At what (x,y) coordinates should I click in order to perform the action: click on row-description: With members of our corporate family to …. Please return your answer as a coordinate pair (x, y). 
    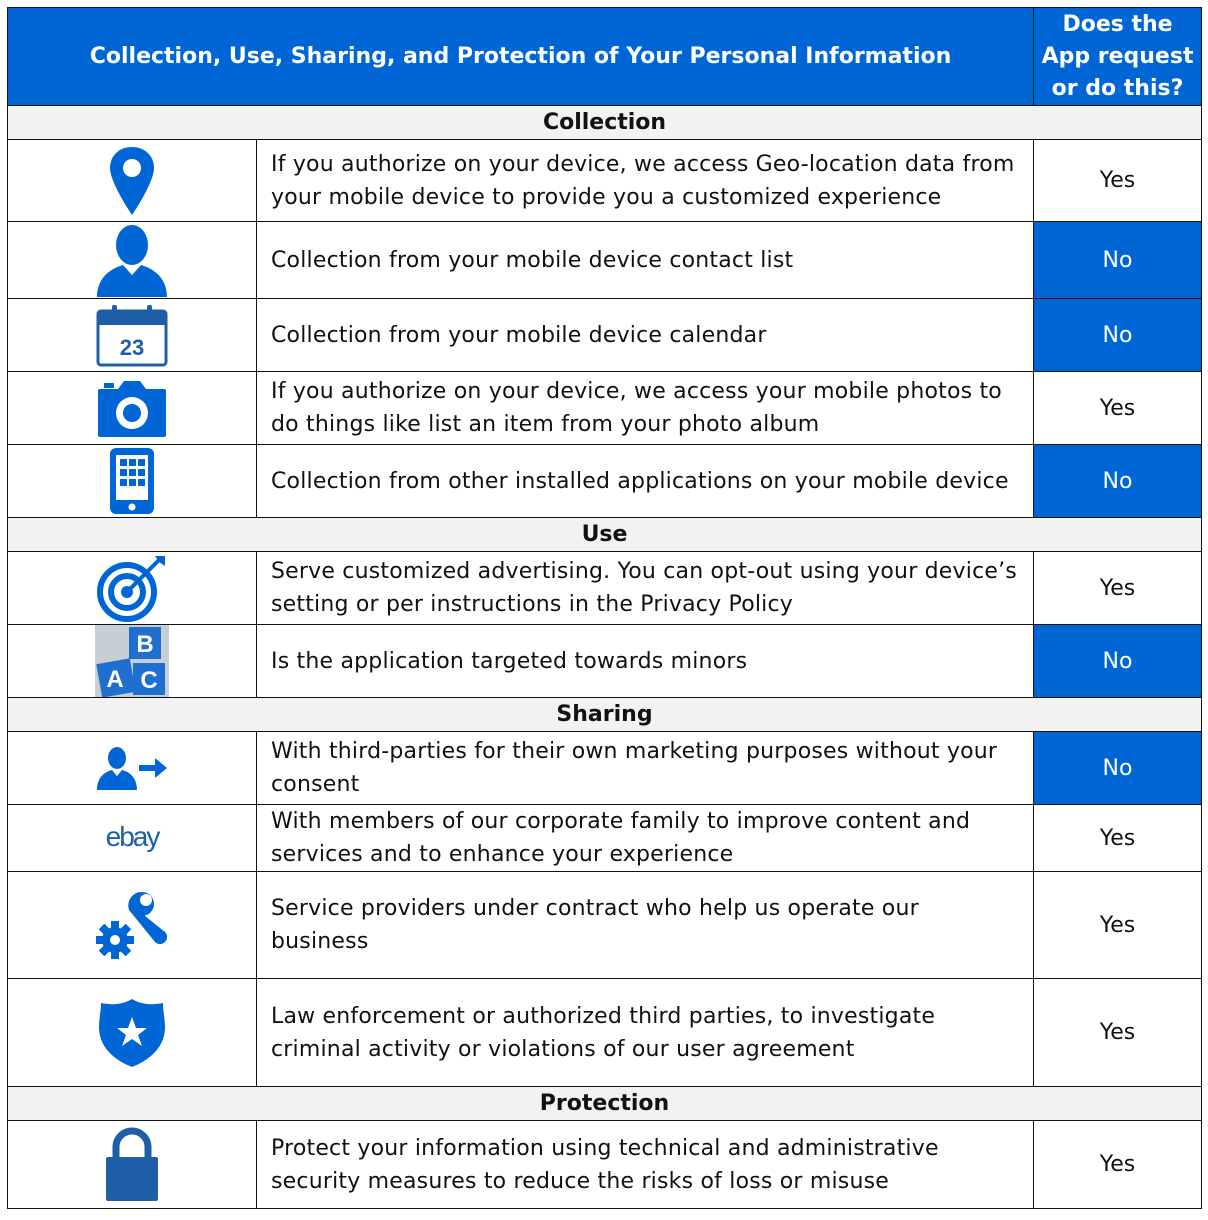
    Looking at the image, I should click on (645, 838).